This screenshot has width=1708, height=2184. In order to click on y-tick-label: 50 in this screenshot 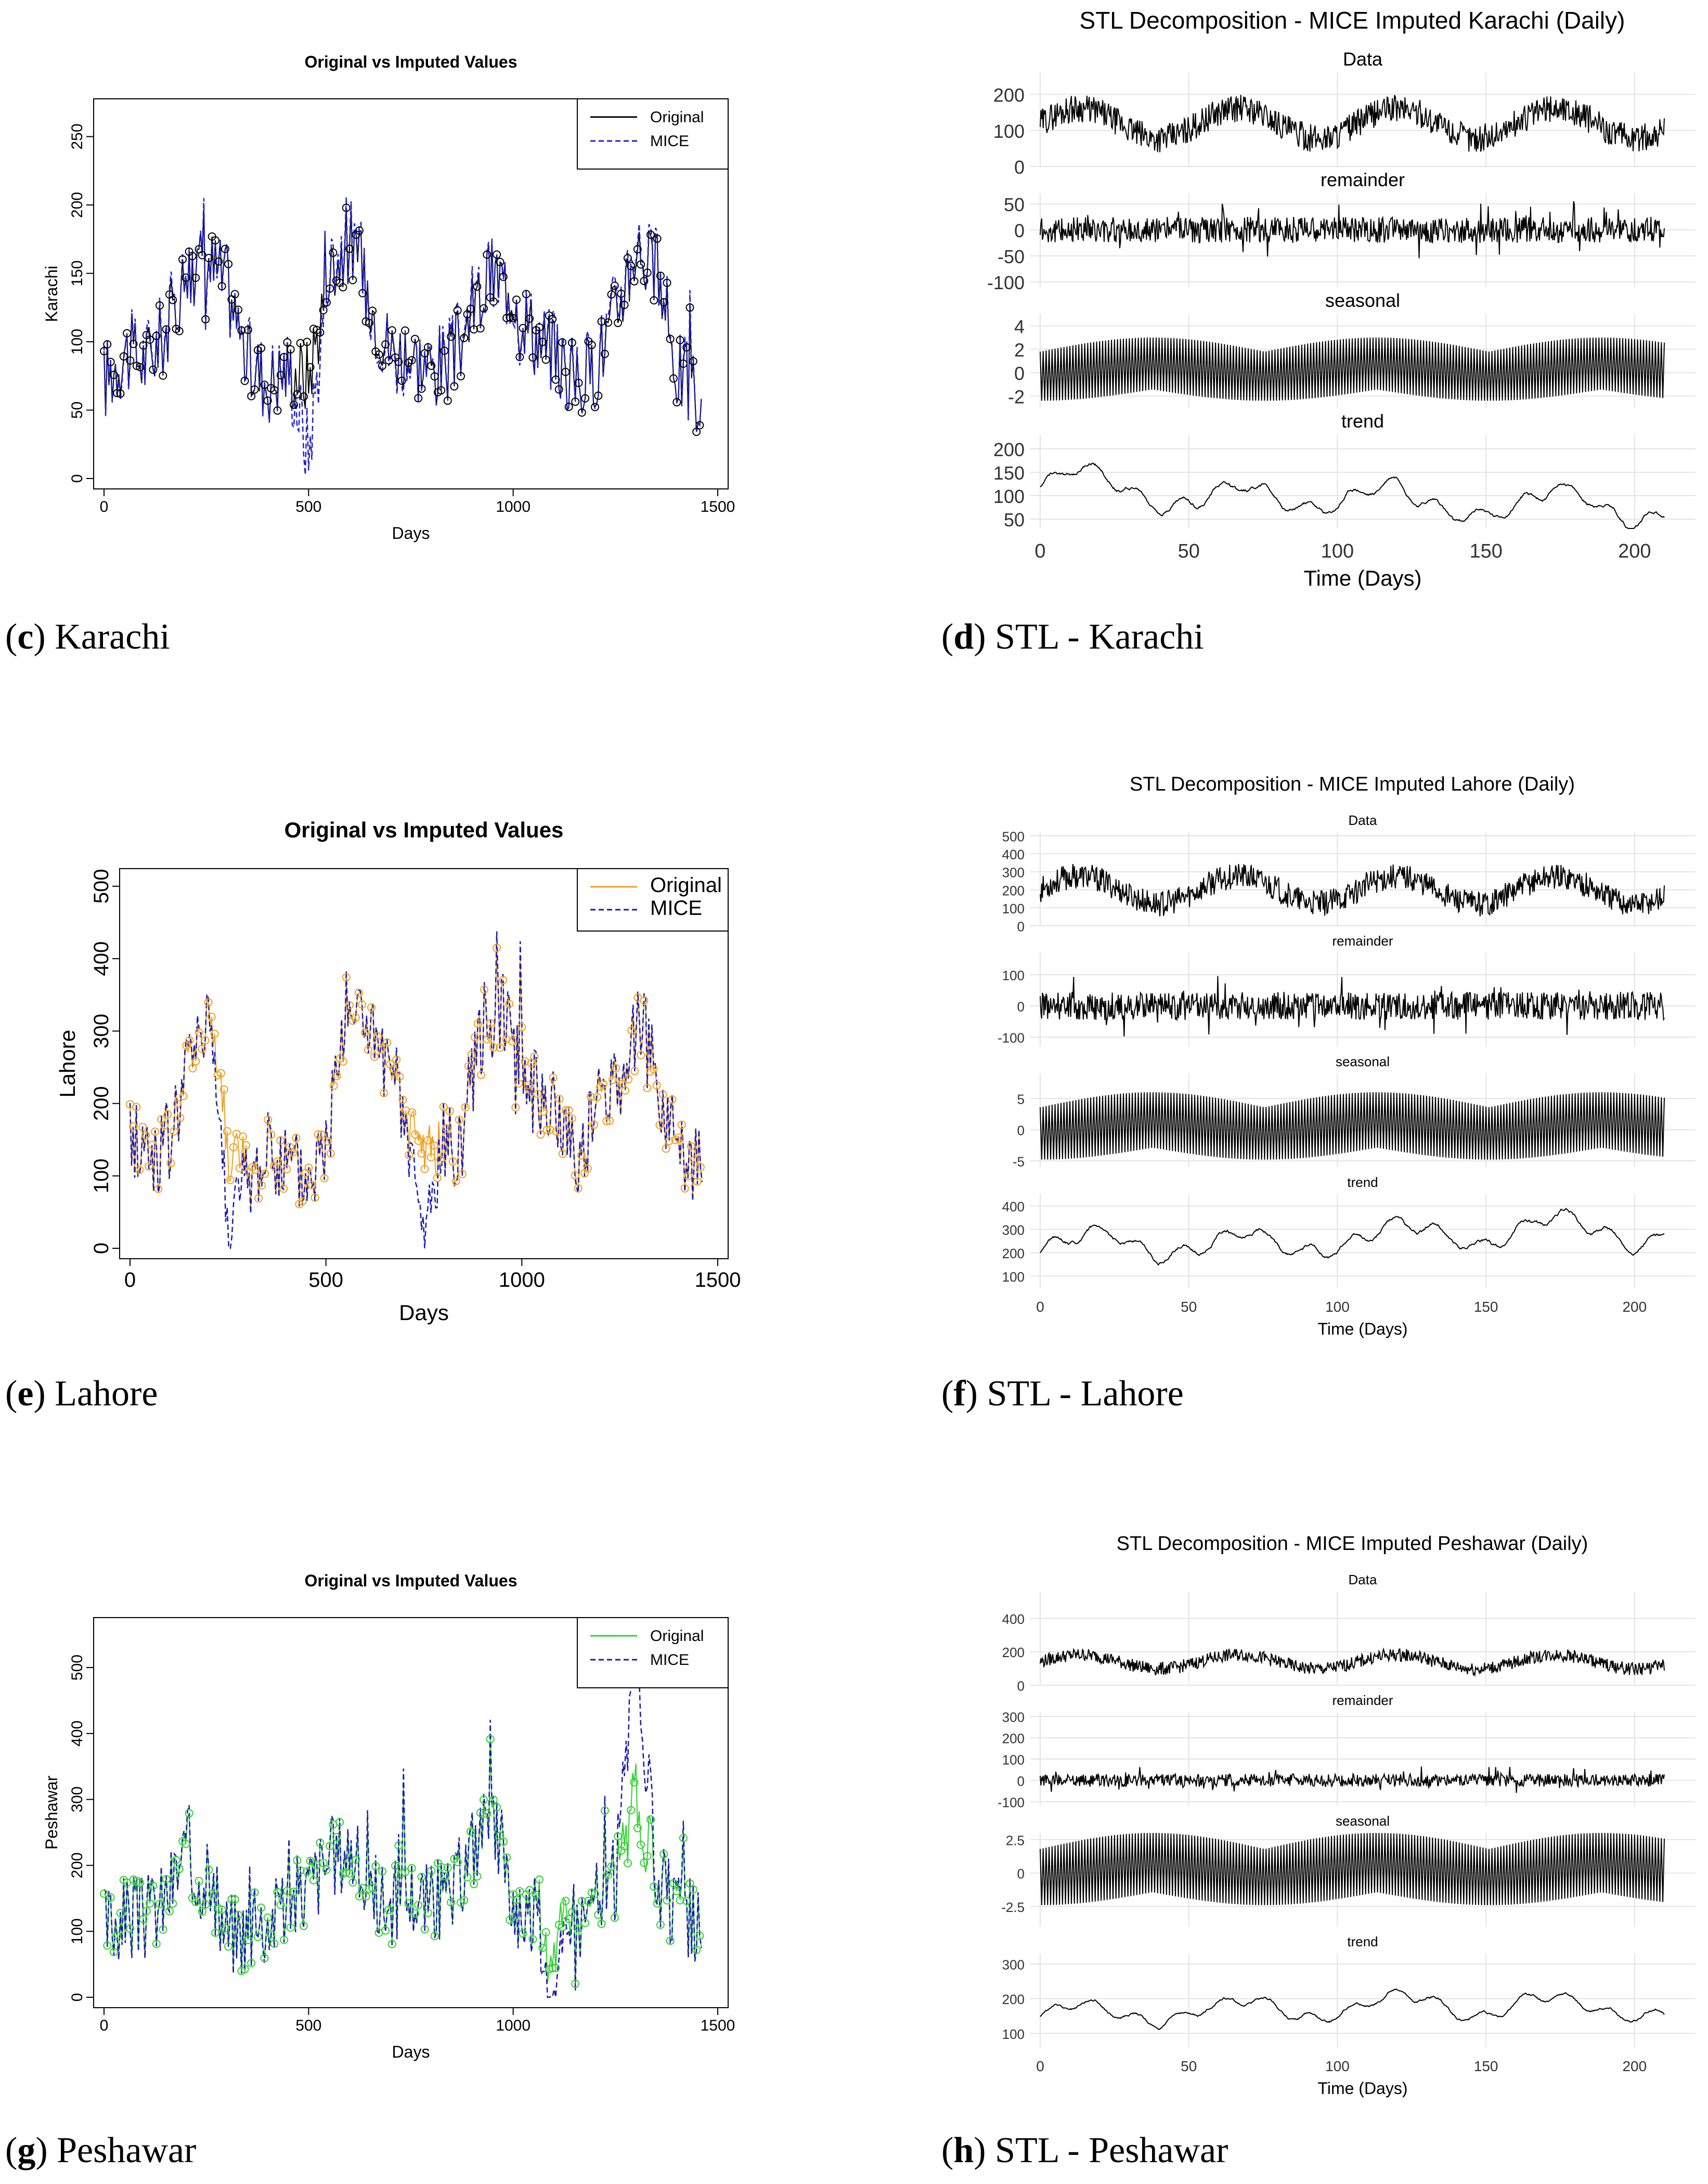, I will do `click(1014, 204)`.